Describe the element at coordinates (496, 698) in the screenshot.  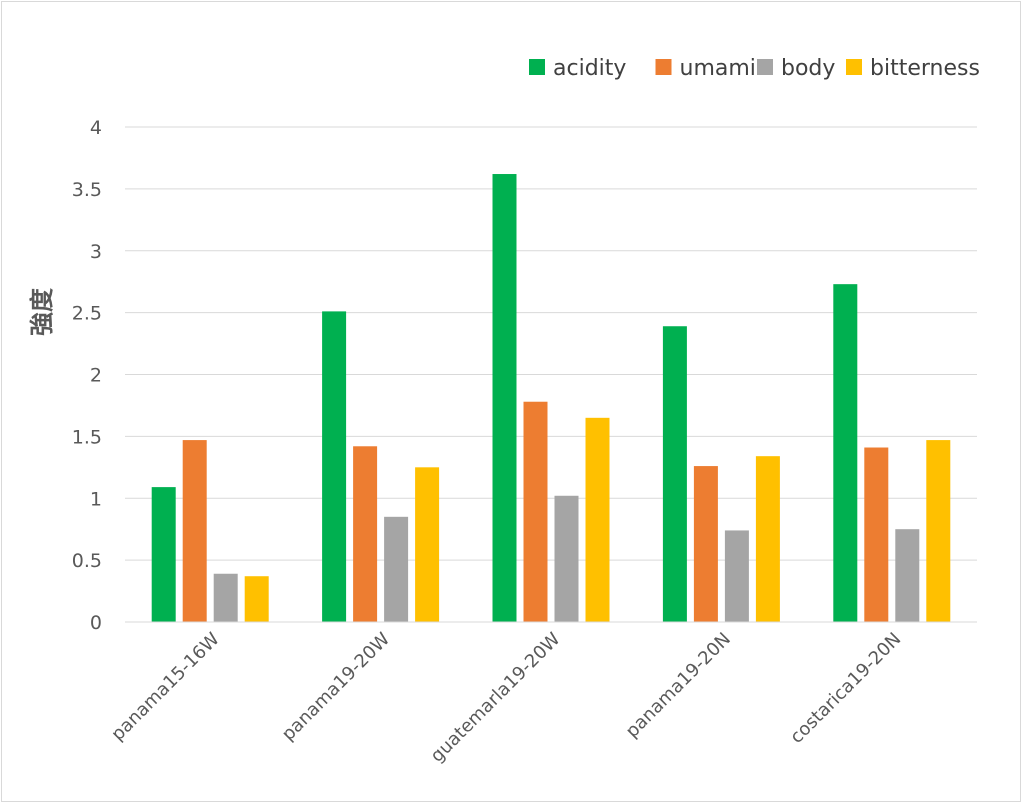
I see `x-category-label: guatemarla19-20W` at that location.